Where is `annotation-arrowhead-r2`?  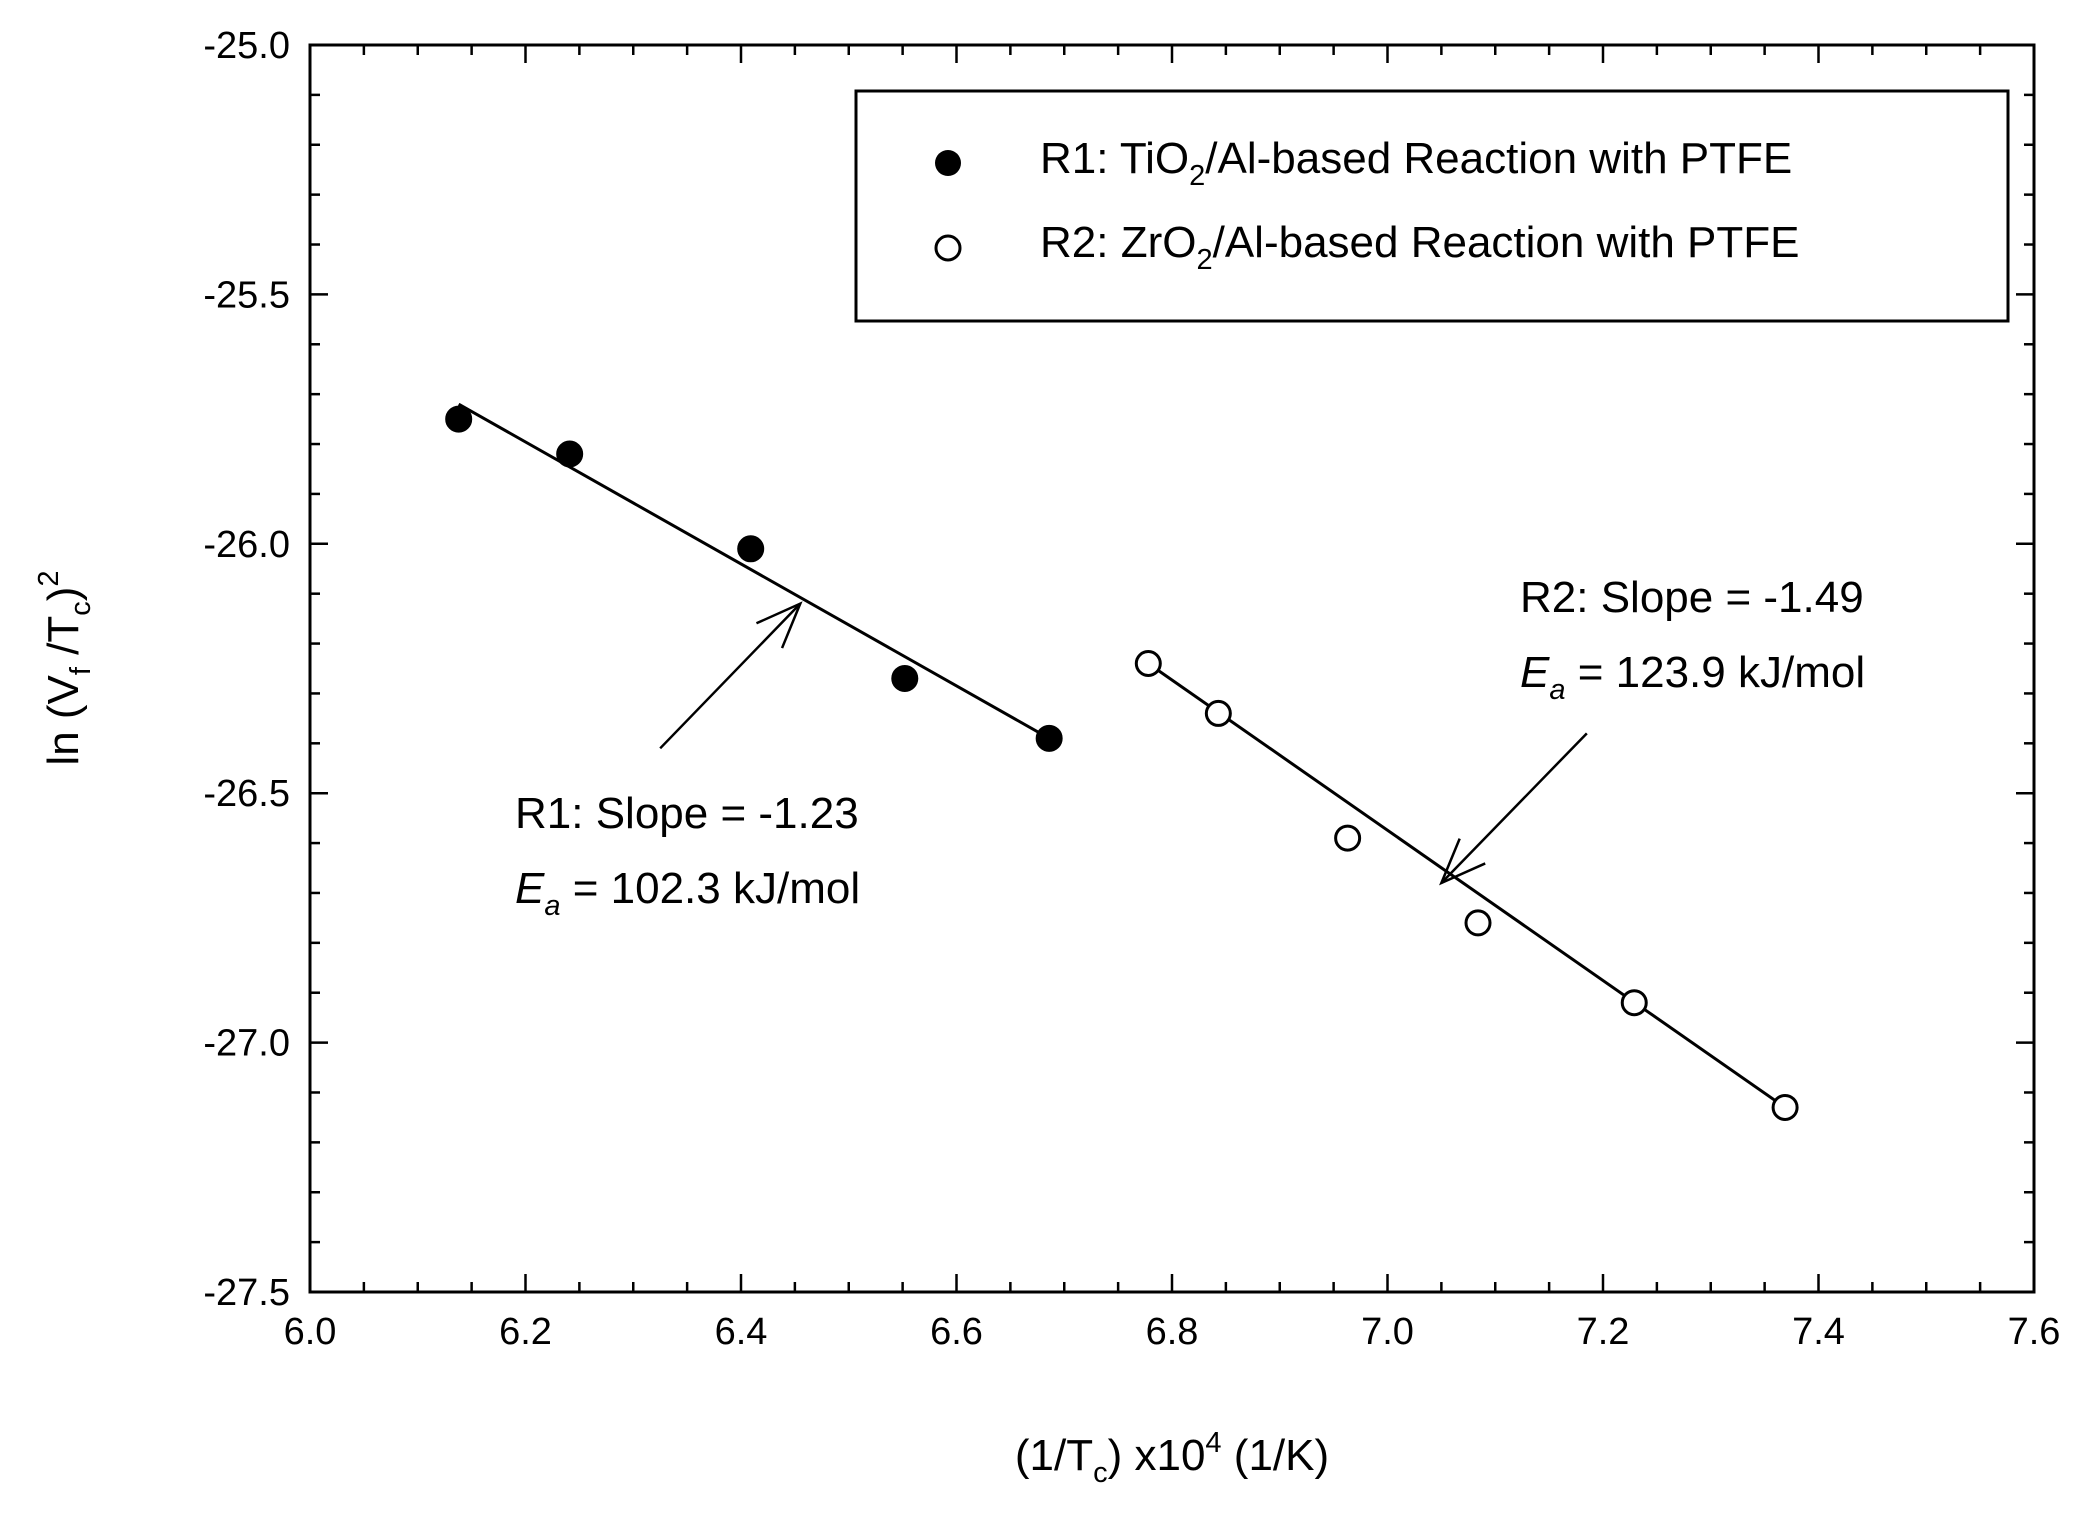
annotation-arrowhead-r2 is located at coordinates (1462, 862).